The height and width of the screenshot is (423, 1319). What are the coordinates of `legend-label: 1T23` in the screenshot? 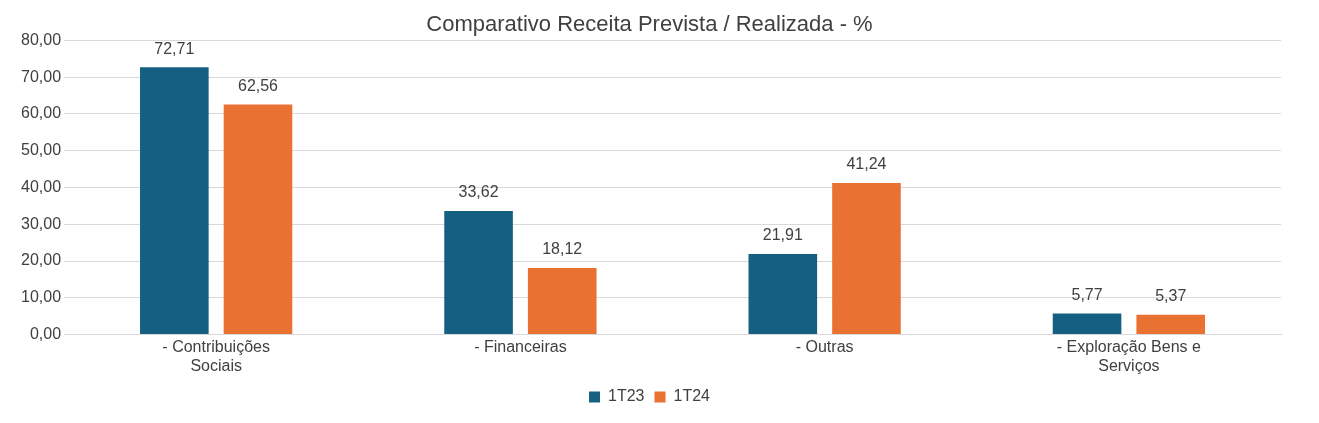 It's located at (626, 396).